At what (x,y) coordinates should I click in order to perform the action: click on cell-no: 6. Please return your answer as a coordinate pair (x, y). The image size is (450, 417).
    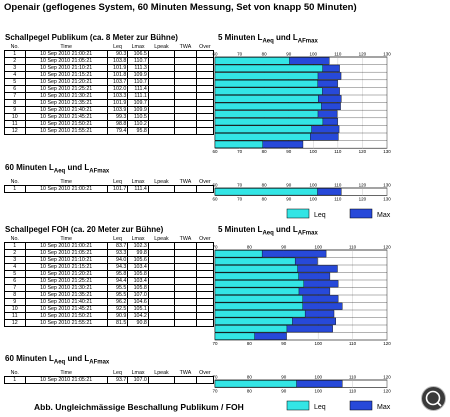
    Looking at the image, I should click on (15, 281).